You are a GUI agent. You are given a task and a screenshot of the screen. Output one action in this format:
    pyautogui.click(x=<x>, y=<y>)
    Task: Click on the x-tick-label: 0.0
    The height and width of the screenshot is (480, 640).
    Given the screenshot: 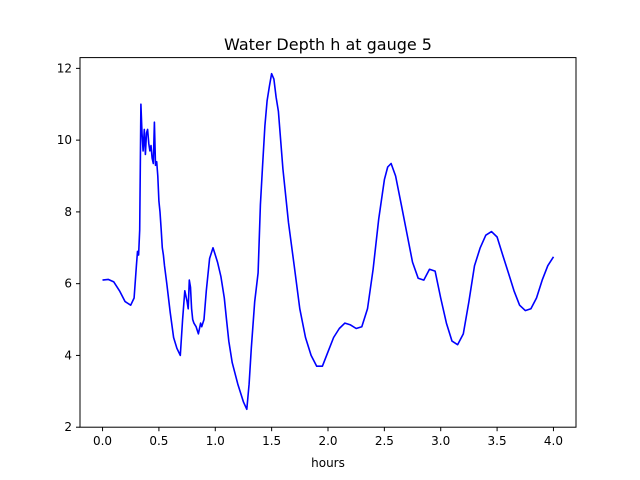 What is the action you would take?
    pyautogui.click(x=102, y=441)
    